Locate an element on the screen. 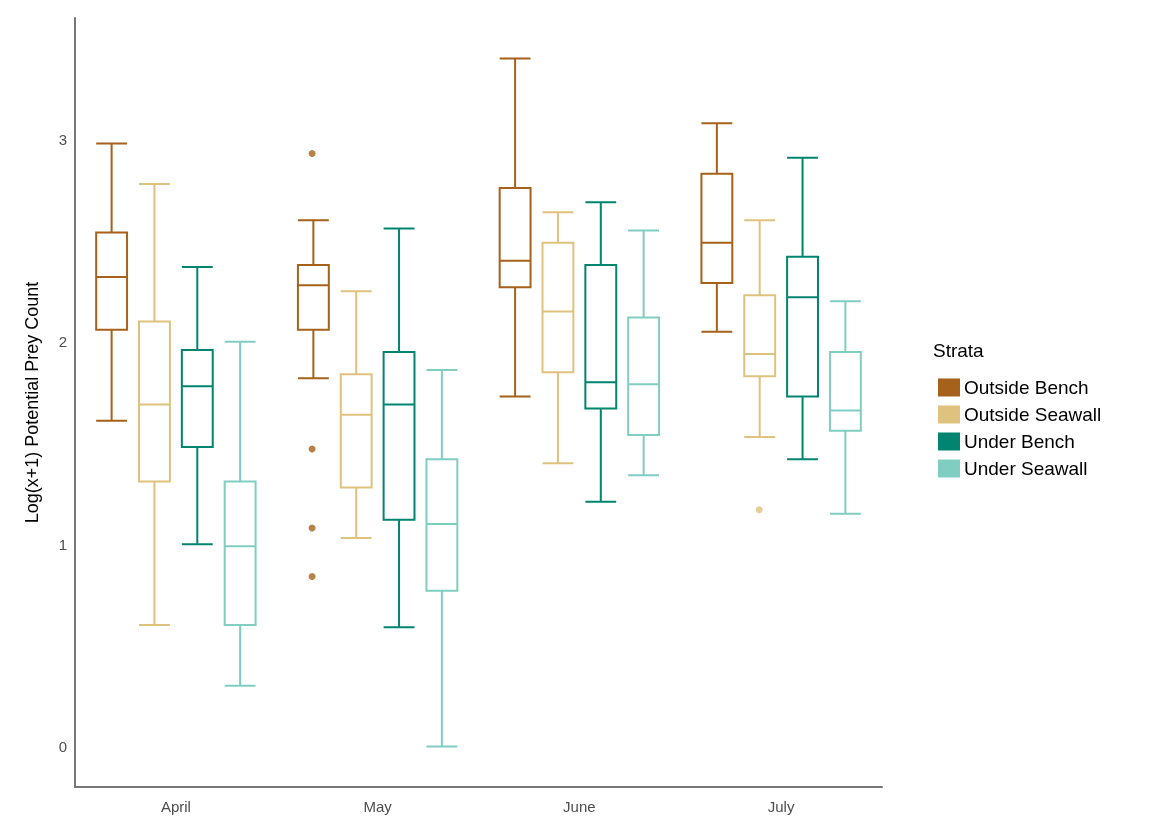 The height and width of the screenshot is (833, 1173). x-tick-label: July is located at coordinates (781, 806).